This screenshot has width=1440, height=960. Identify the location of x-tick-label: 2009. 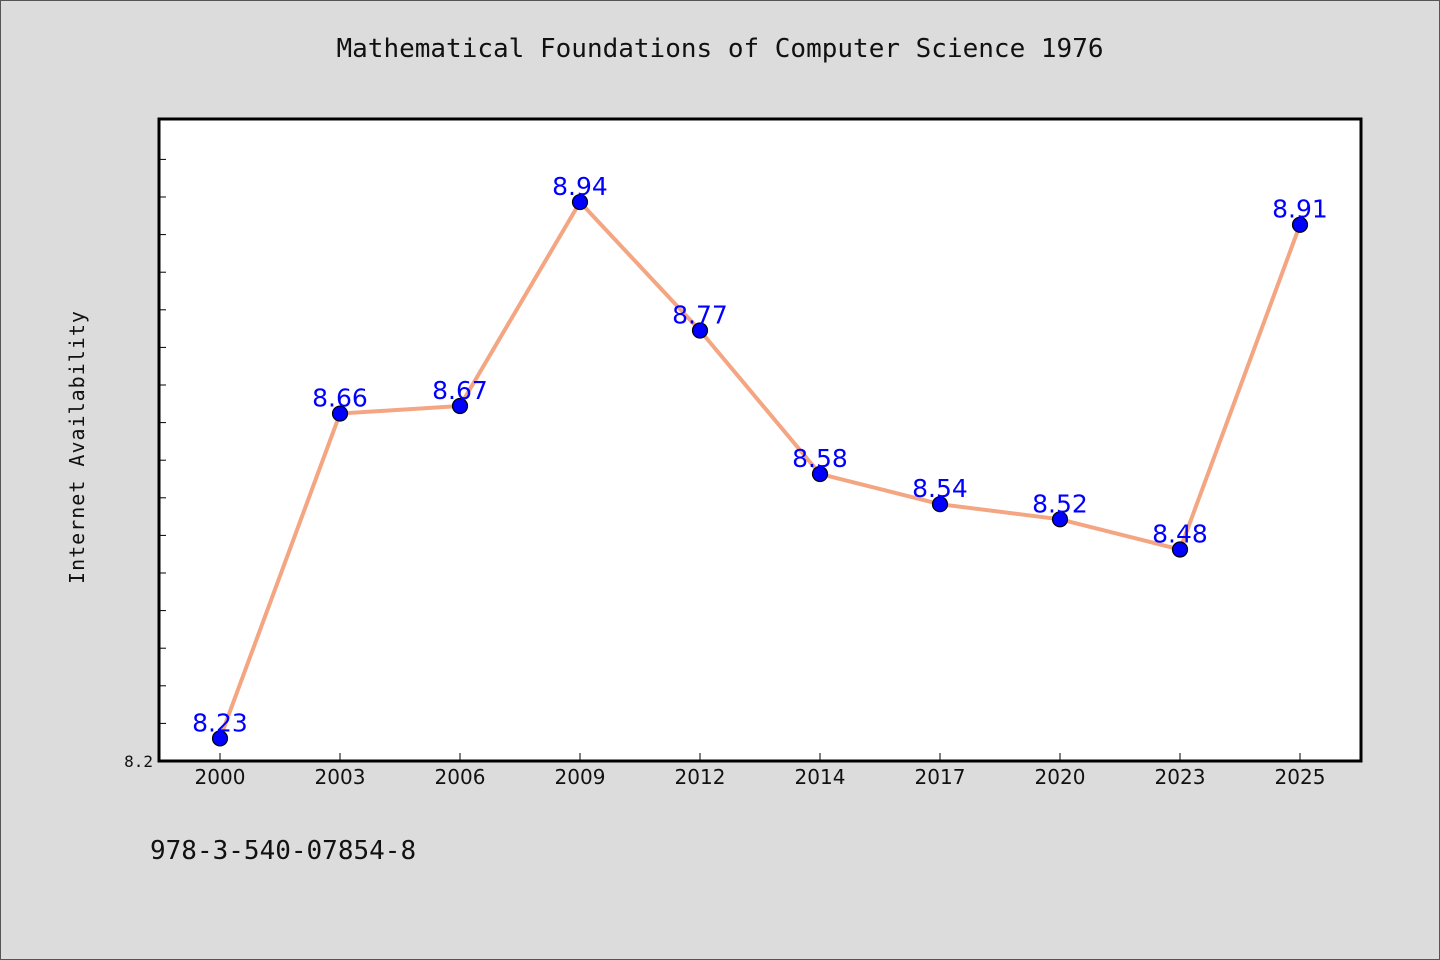
(580, 777).